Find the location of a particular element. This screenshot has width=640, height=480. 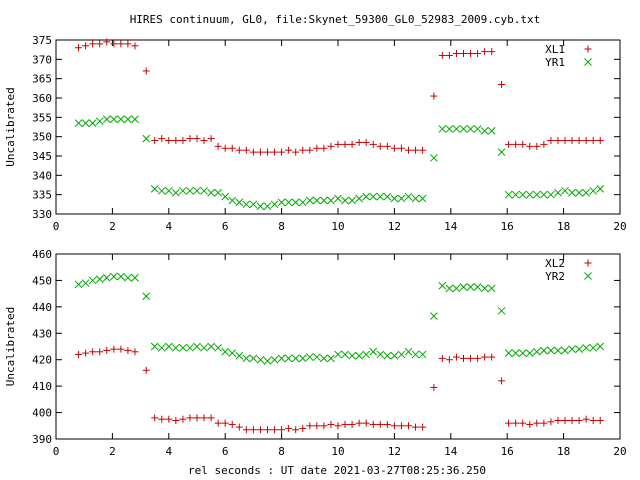

panel-1-series-yr1-point-41-d2 is located at coordinates (373, 196).